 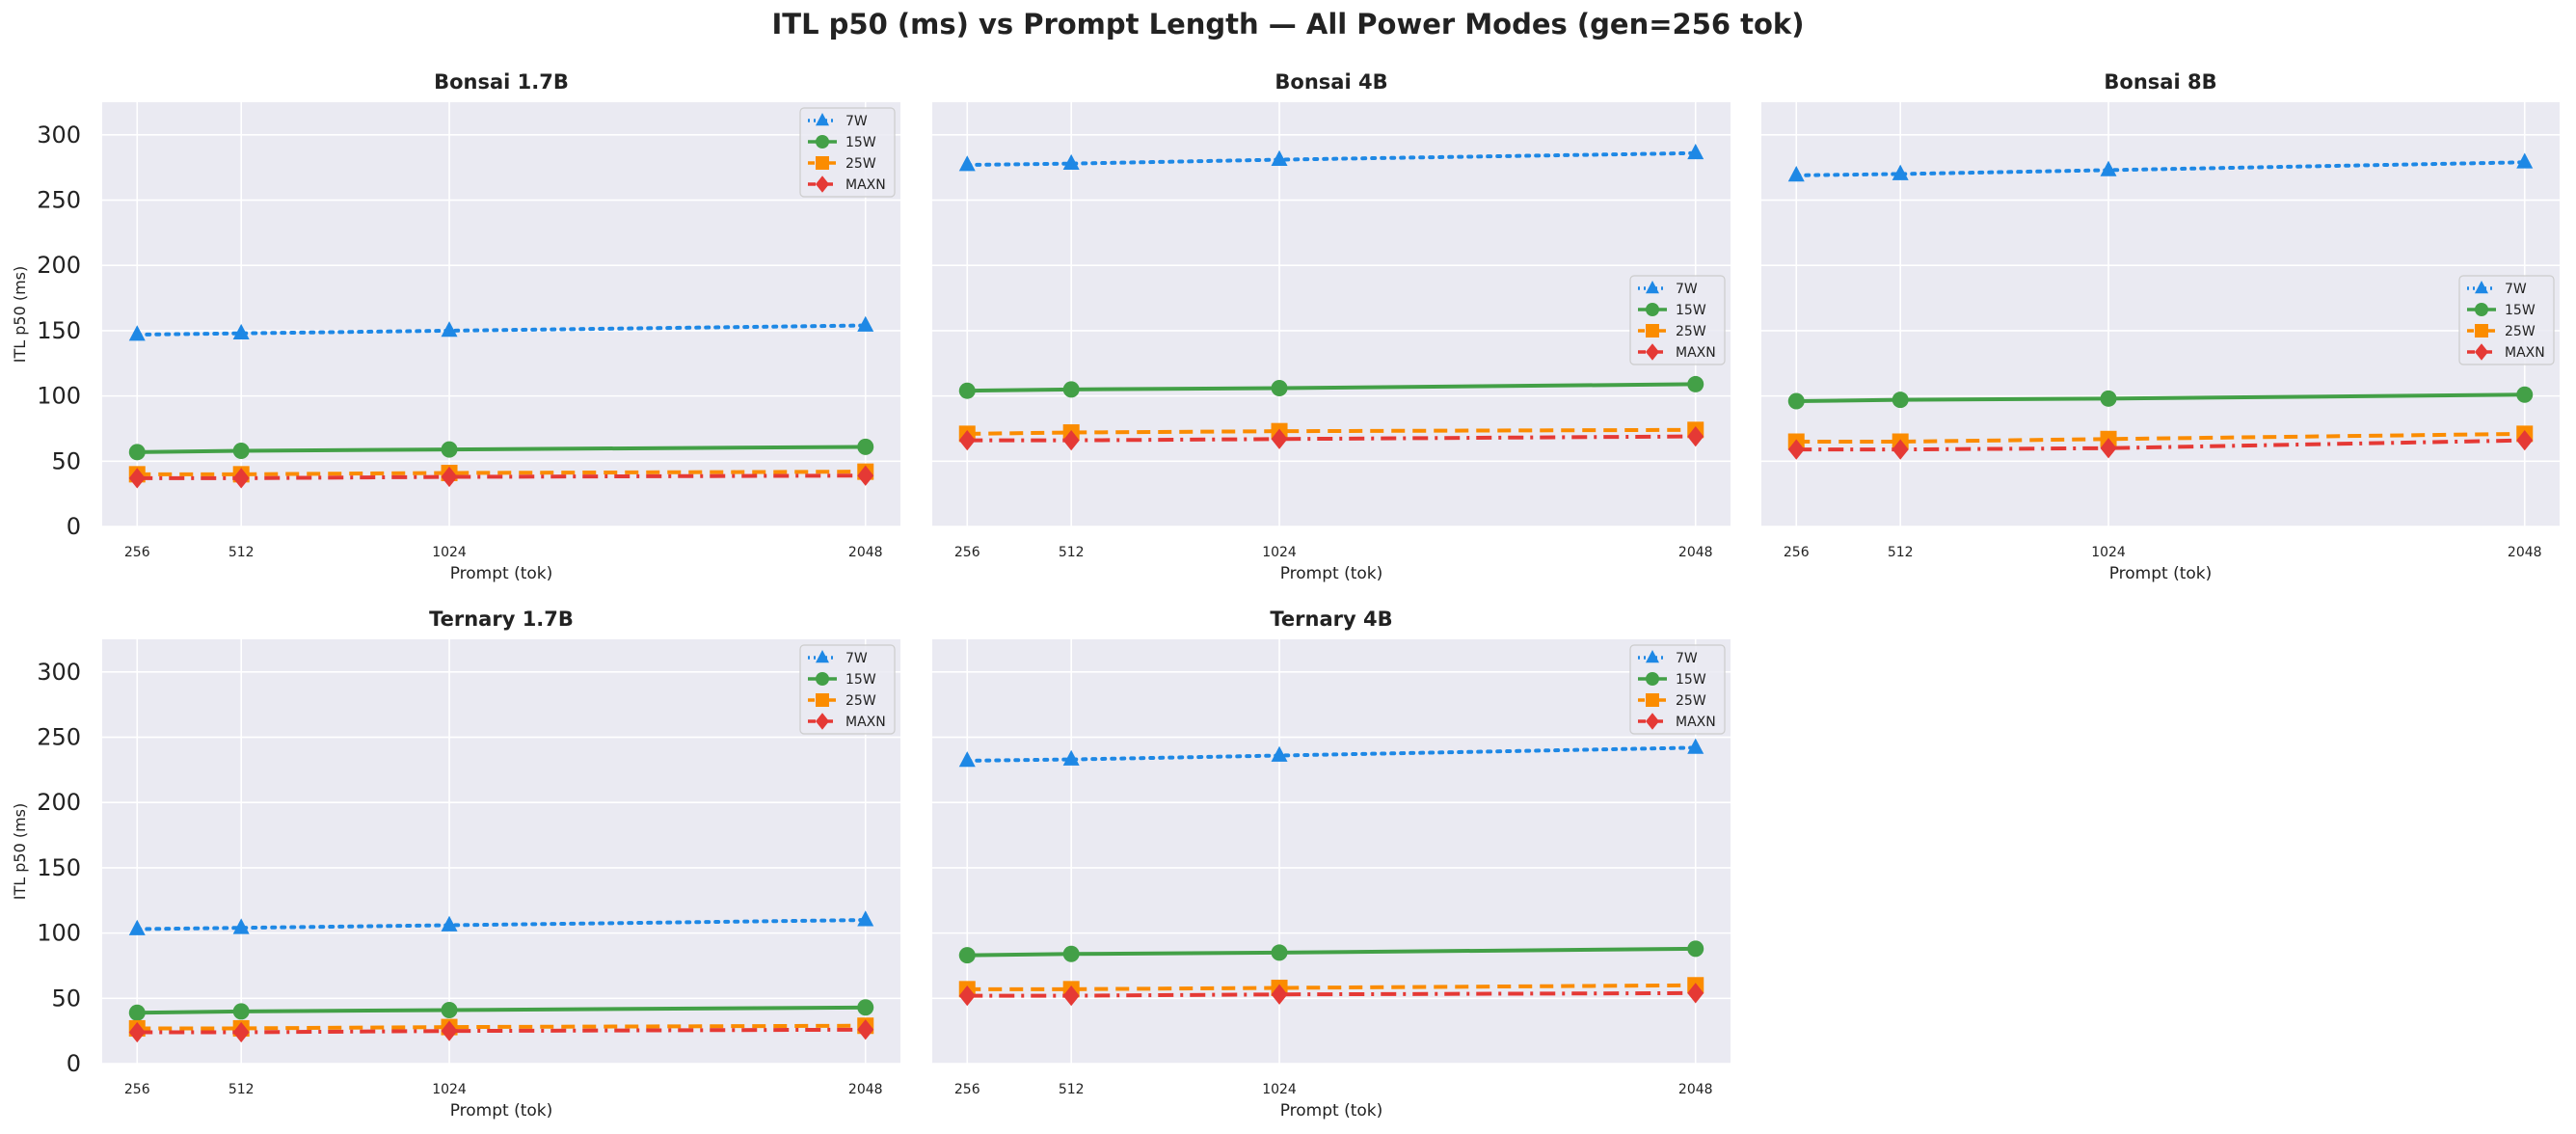 What do you see at coordinates (59, 396) in the screenshot?
I see `y-tick-label: 100` at bounding box center [59, 396].